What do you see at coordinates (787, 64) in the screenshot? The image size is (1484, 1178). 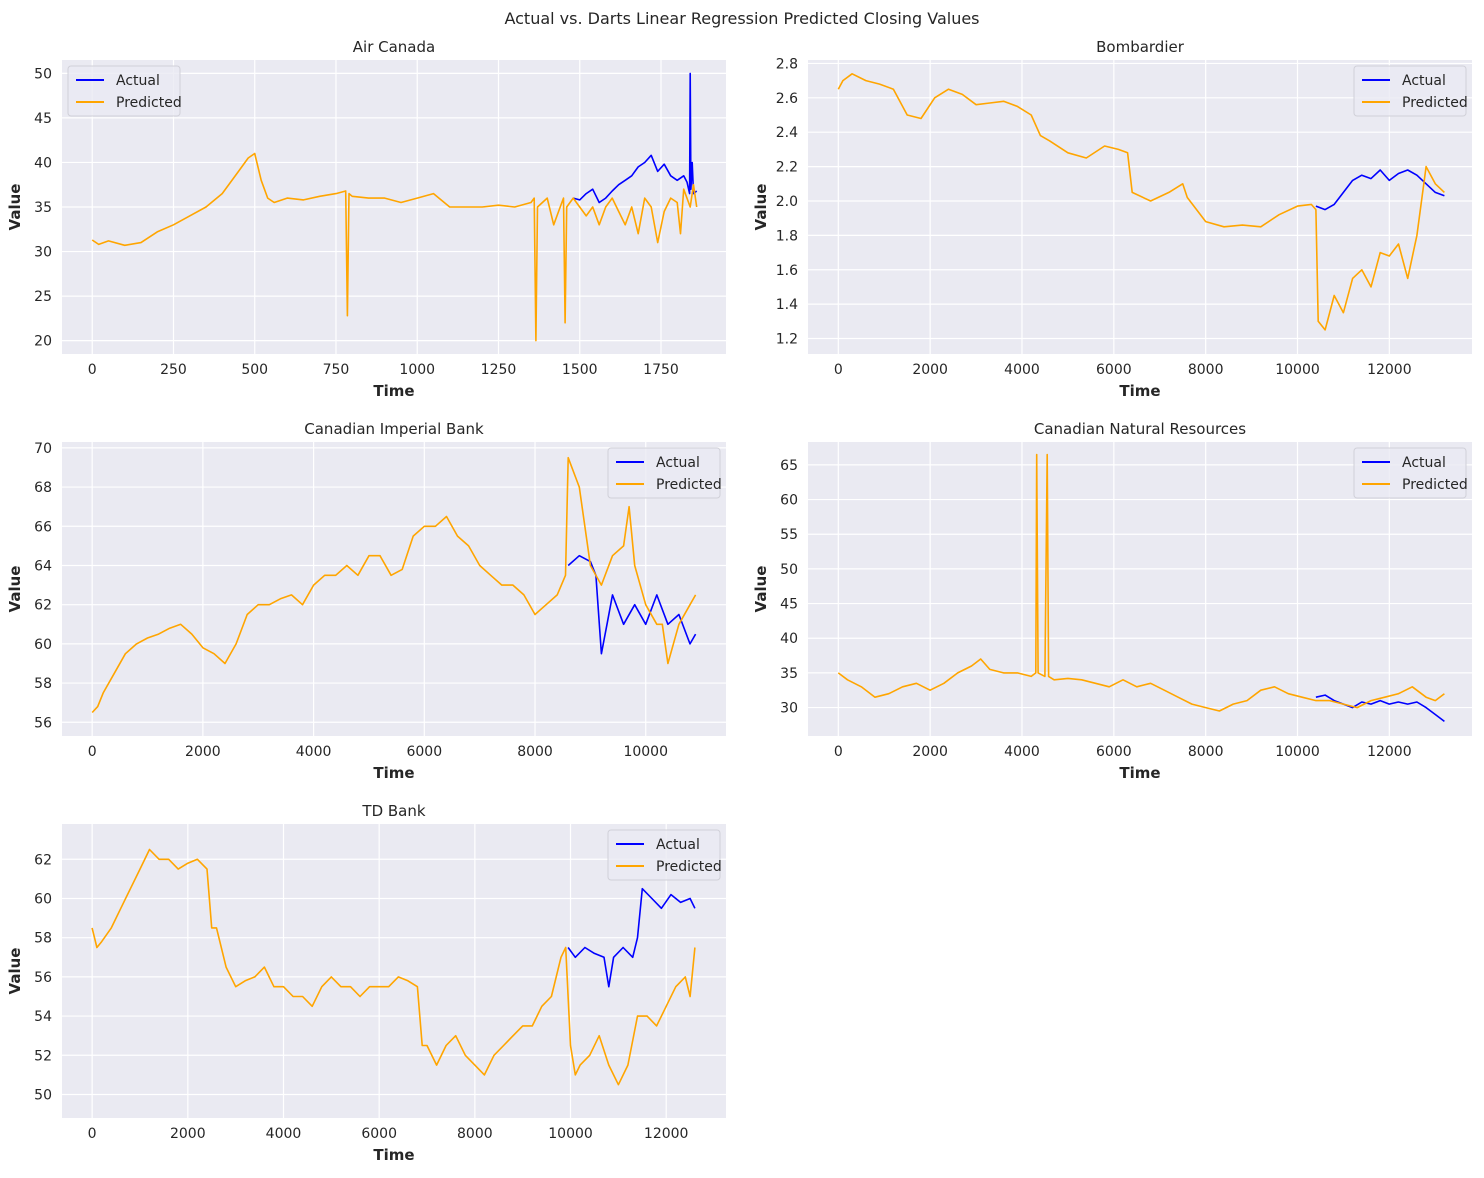 I see `y-tick-label: 2.8` at bounding box center [787, 64].